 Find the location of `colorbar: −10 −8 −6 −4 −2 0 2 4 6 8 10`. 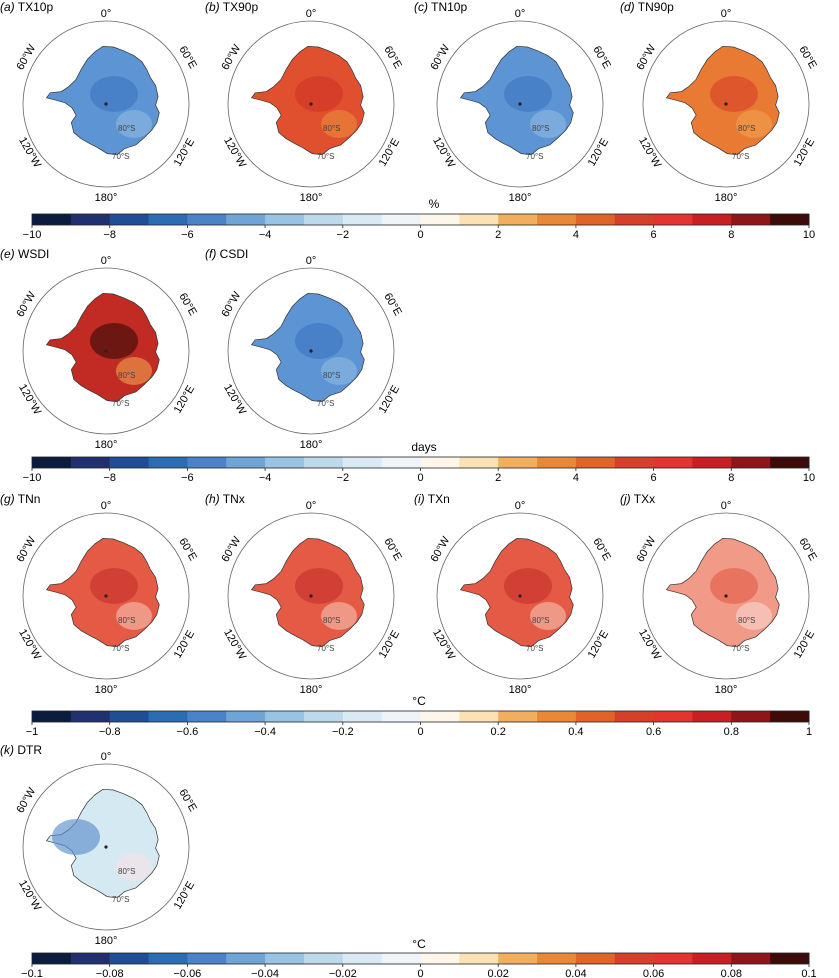

colorbar: −10 −8 −6 −4 −2 0 2 4 6 8 10 is located at coordinates (419, 470).